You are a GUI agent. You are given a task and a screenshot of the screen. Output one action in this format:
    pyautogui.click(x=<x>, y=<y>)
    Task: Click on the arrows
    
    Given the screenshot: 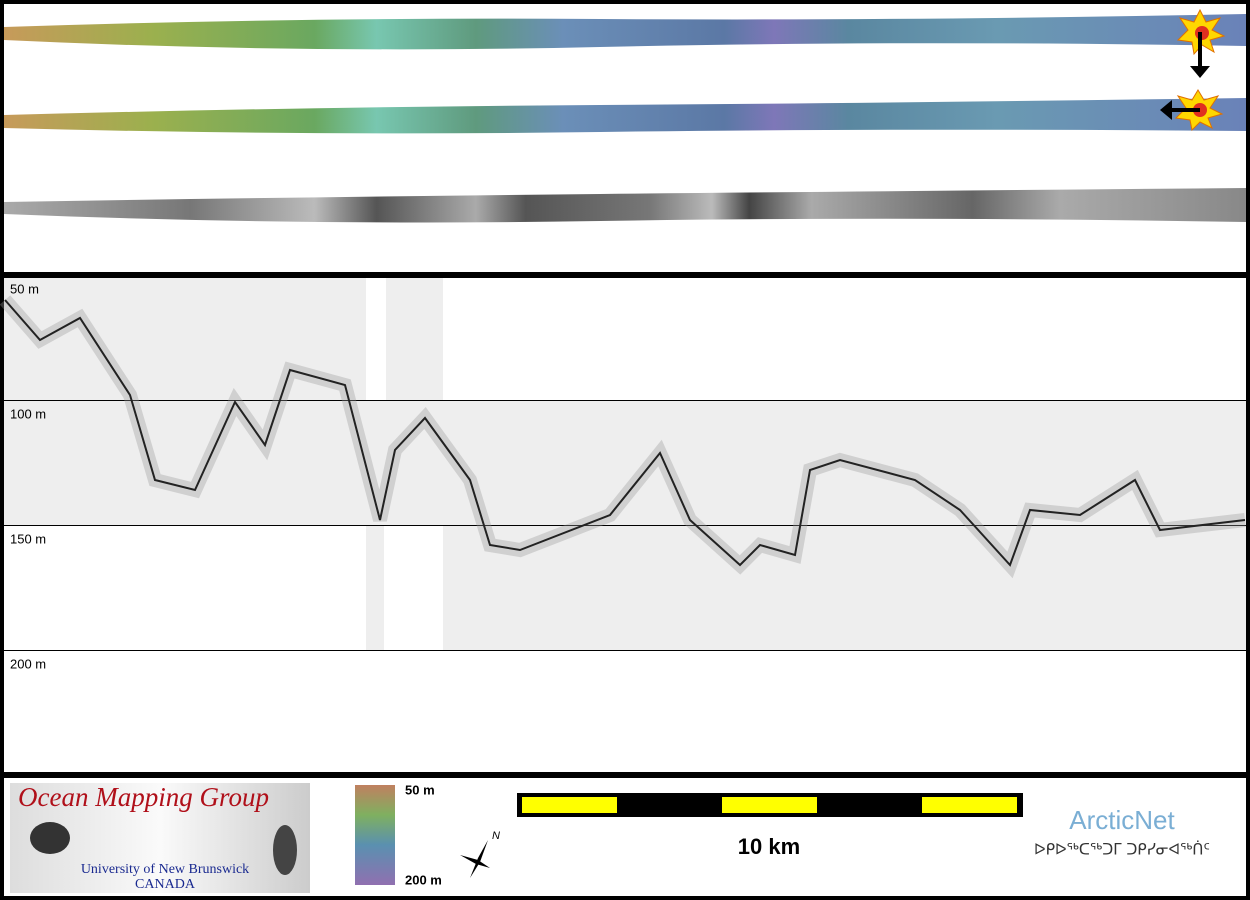 What is the action you would take?
    pyautogui.click(x=1185, y=76)
    